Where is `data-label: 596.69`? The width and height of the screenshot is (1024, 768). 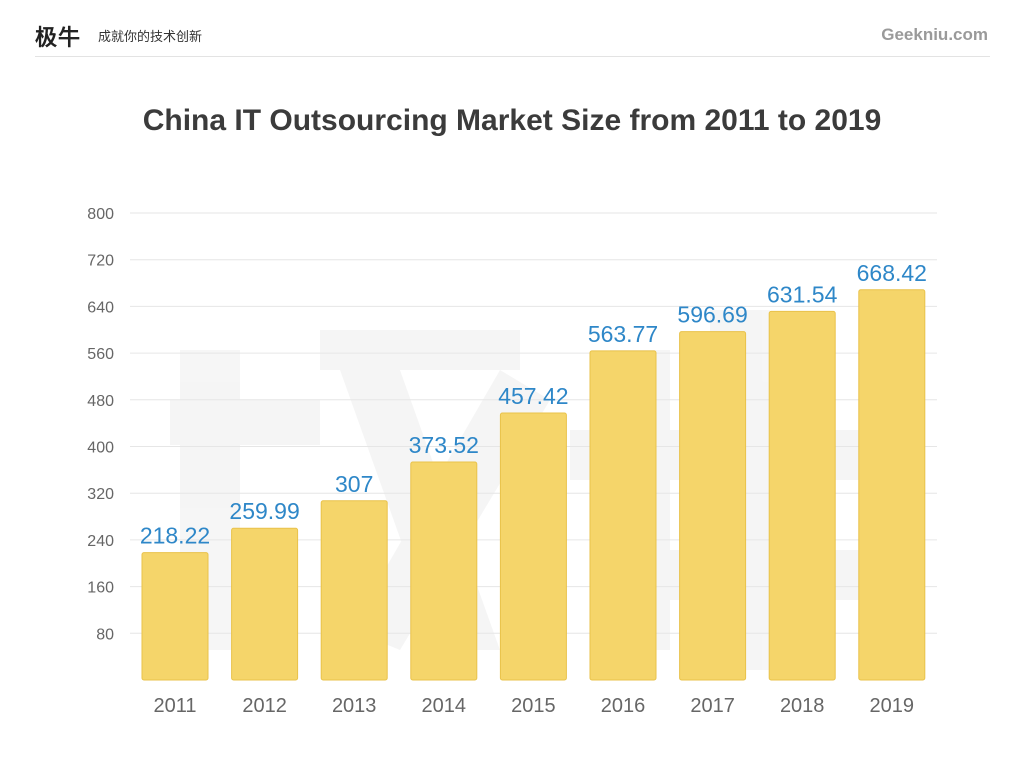 data-label: 596.69 is located at coordinates (712, 315).